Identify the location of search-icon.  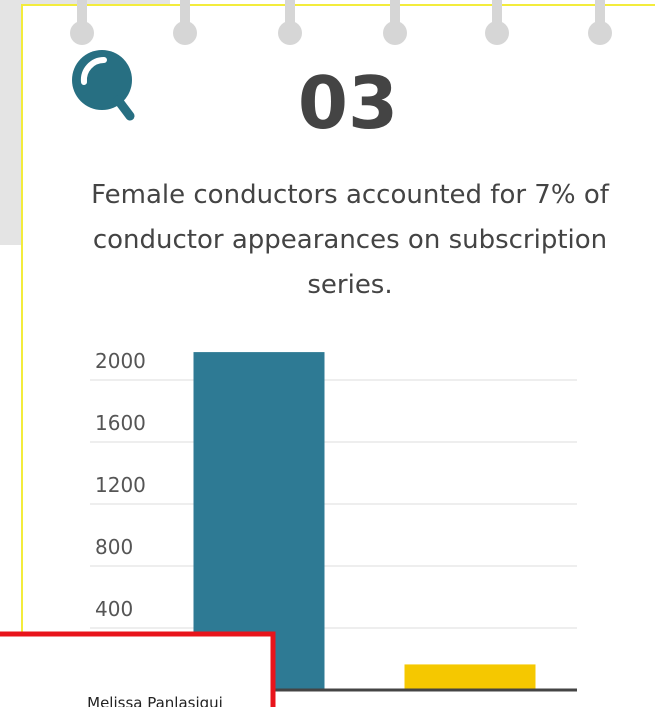
(103, 85).